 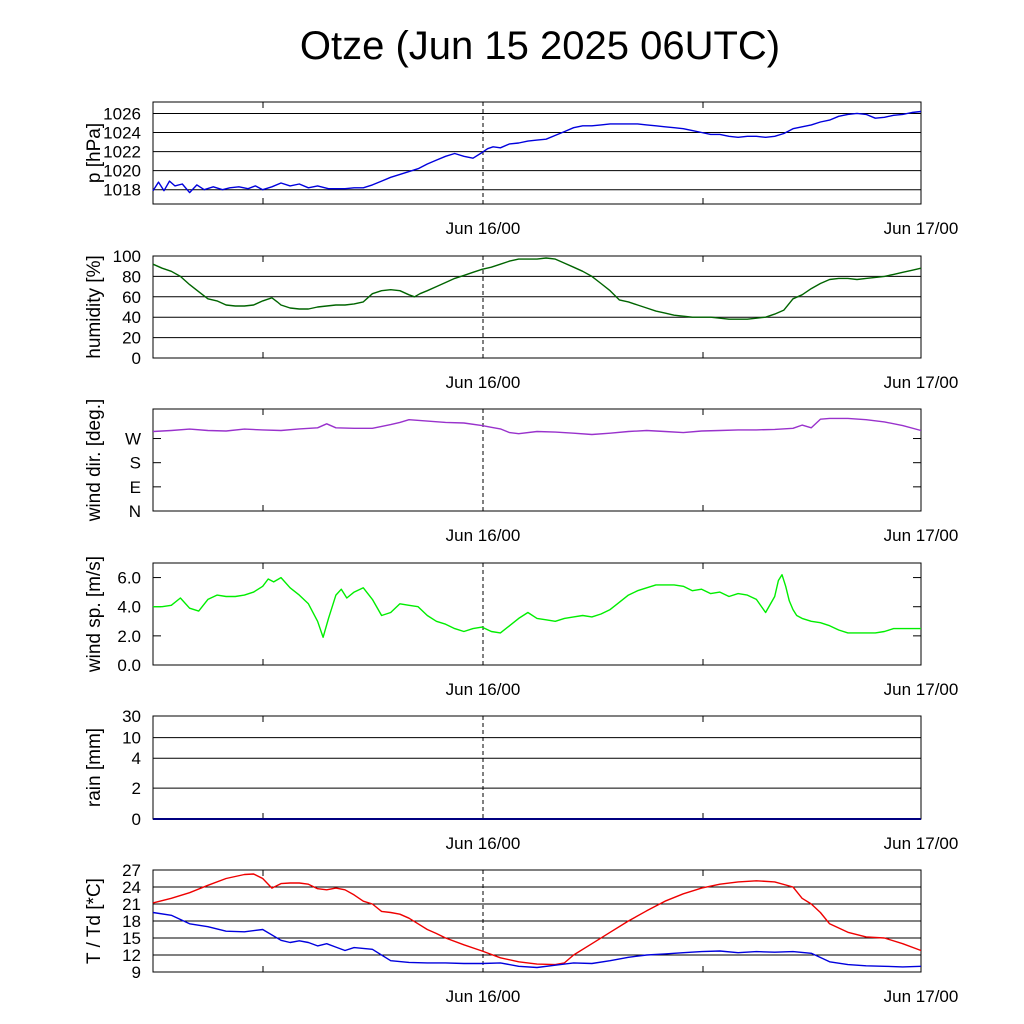 What do you see at coordinates (136, 788) in the screenshot?
I see `y-tick-label: 2` at bounding box center [136, 788].